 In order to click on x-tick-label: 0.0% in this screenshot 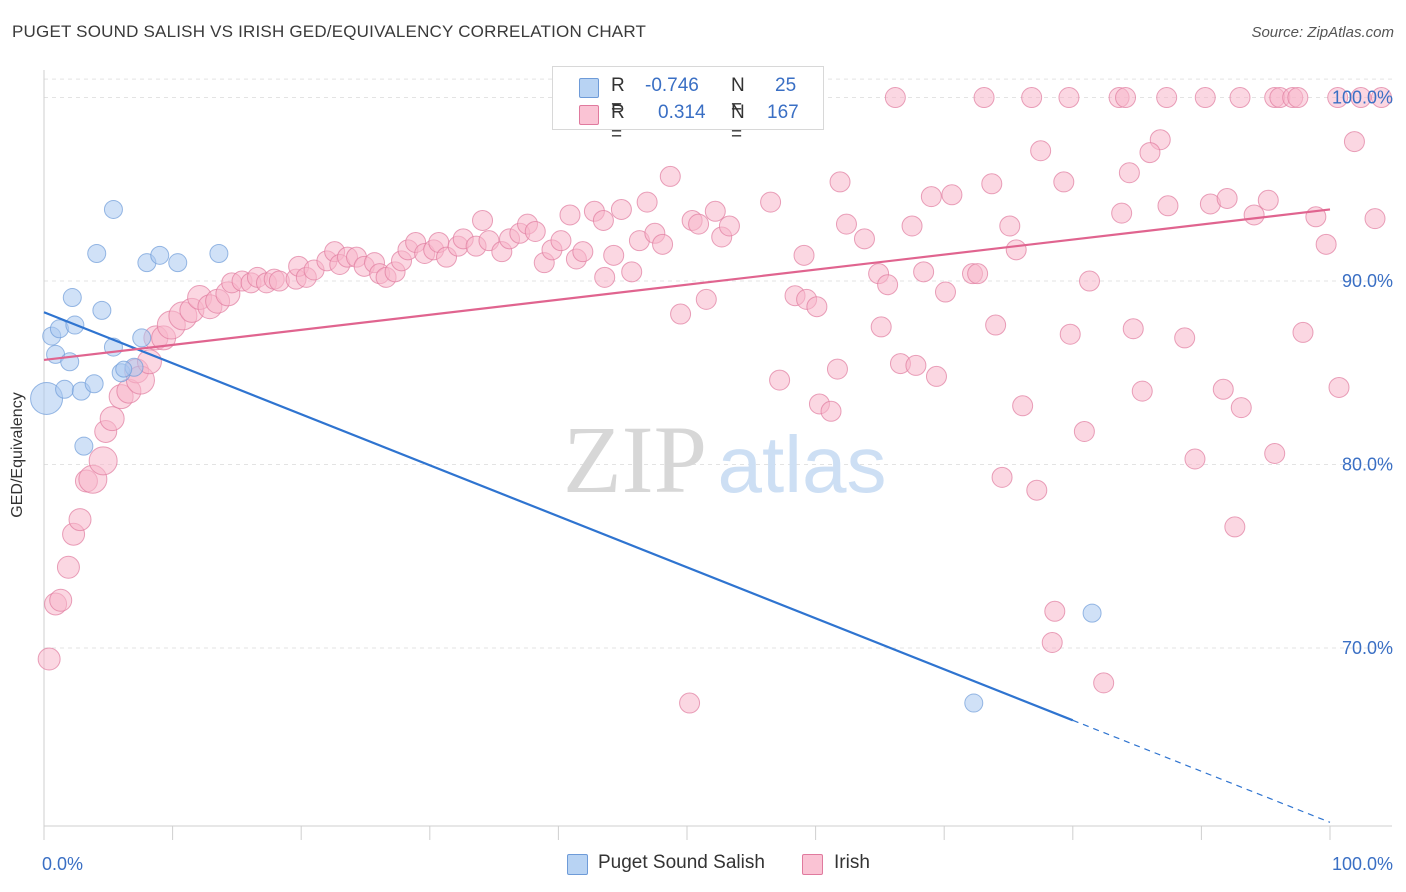, I will do `click(62, 864)`.